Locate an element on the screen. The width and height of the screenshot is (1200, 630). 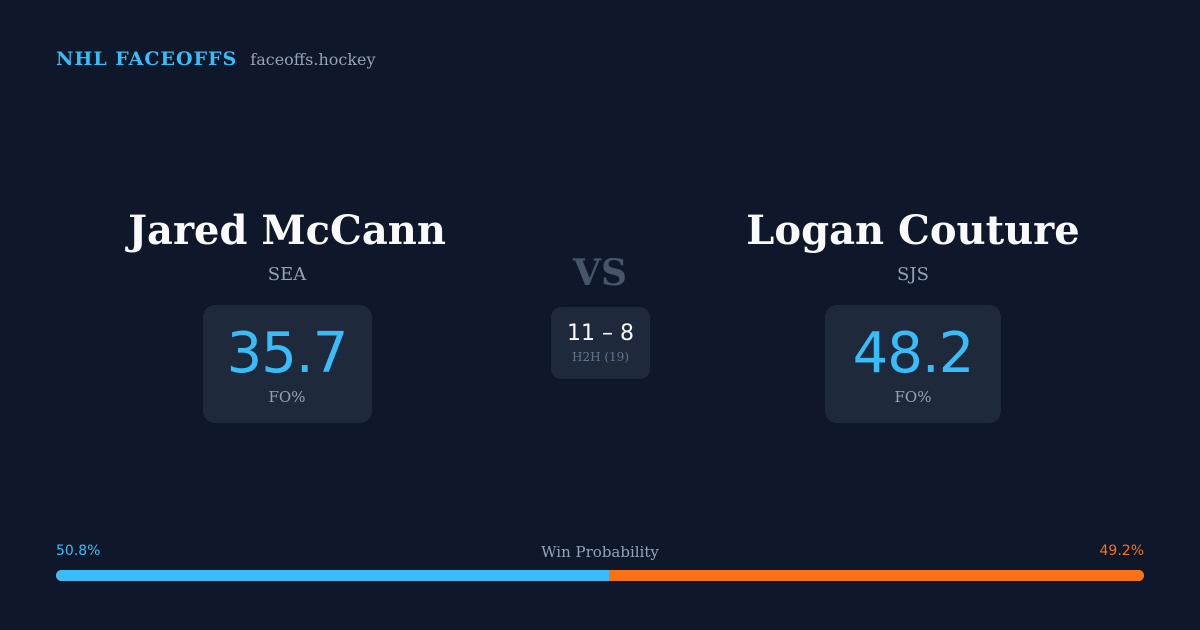
brand-domain: faceoffs.hockey is located at coordinates (313, 59).